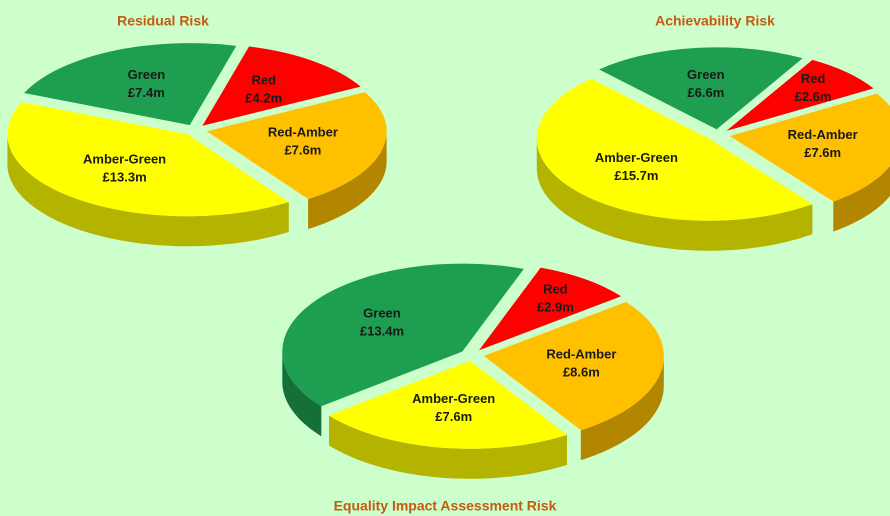 The height and width of the screenshot is (516, 890). I want to click on slice-value-label: £4.2m, so click(263, 98).